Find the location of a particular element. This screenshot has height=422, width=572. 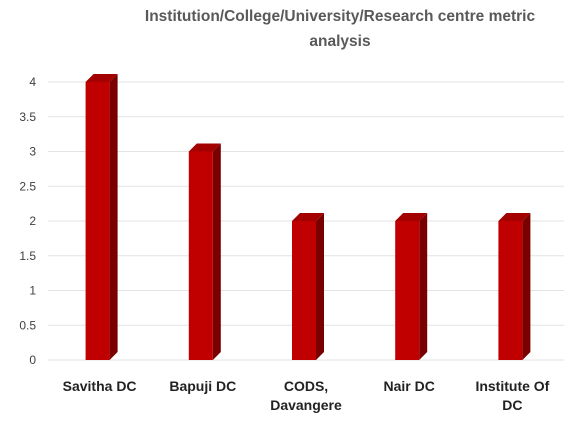

x-tick-label: Davangere is located at coordinates (306, 405).